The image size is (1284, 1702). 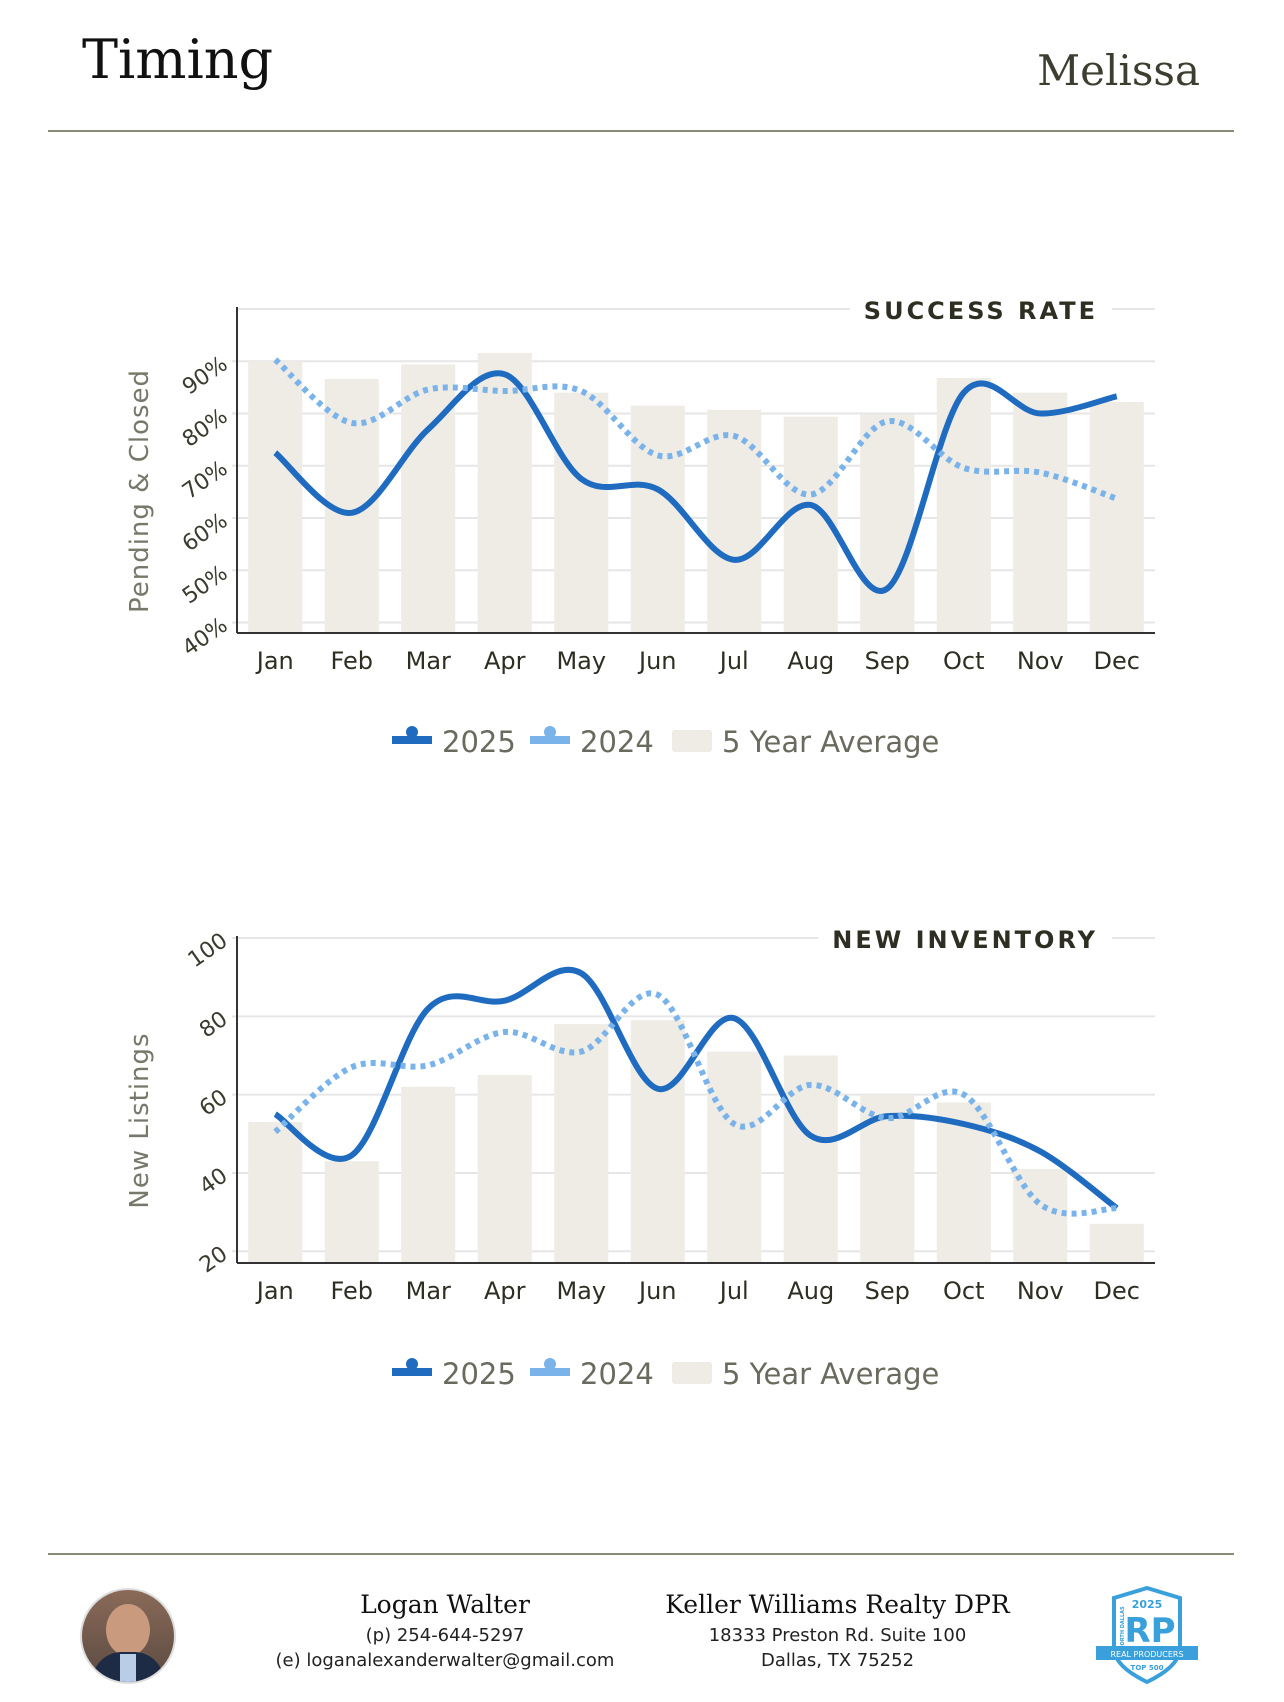 What do you see at coordinates (445, 1635) in the screenshot?
I see `agent-phone: (p) 254-644-5297` at bounding box center [445, 1635].